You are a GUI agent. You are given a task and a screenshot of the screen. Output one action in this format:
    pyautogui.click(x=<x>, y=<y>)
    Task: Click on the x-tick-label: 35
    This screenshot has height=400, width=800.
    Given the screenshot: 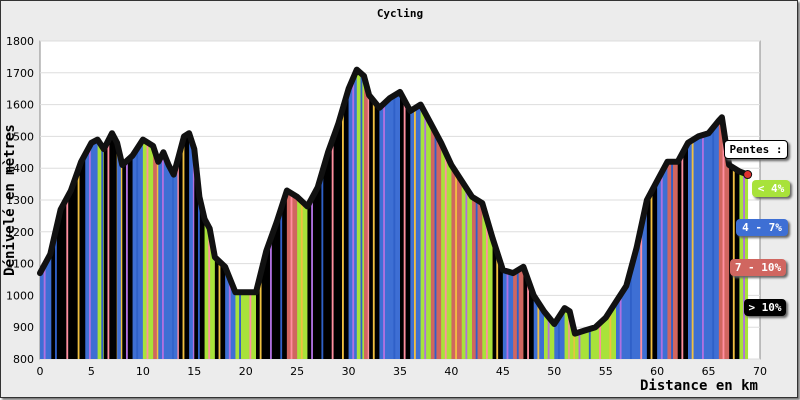 What is the action you would take?
    pyautogui.click(x=400, y=371)
    